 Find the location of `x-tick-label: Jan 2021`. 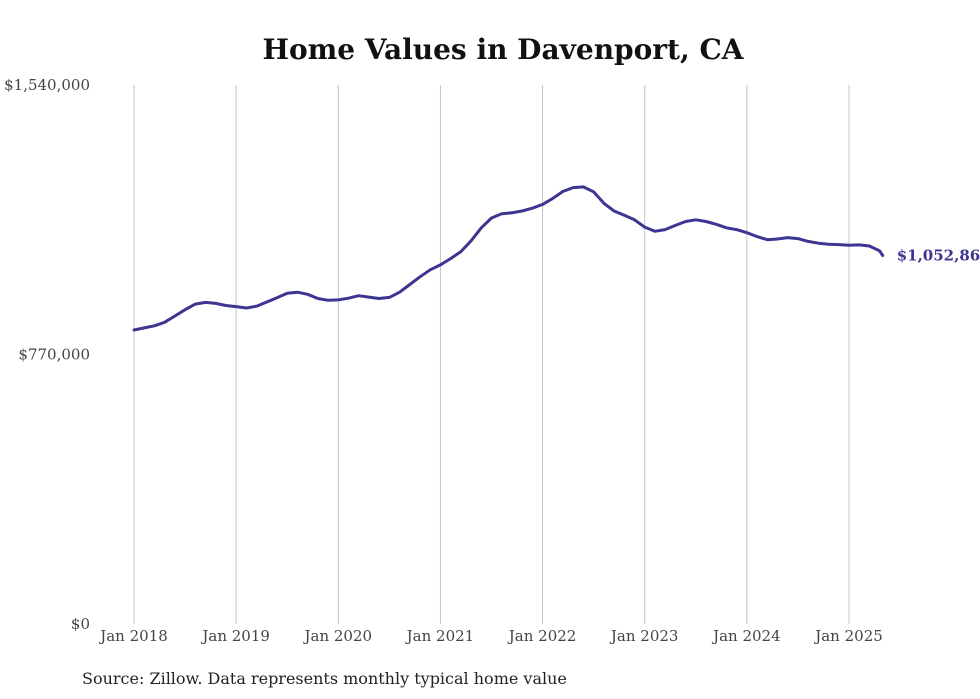

x-tick-label: Jan 2021 is located at coordinates (440, 636).